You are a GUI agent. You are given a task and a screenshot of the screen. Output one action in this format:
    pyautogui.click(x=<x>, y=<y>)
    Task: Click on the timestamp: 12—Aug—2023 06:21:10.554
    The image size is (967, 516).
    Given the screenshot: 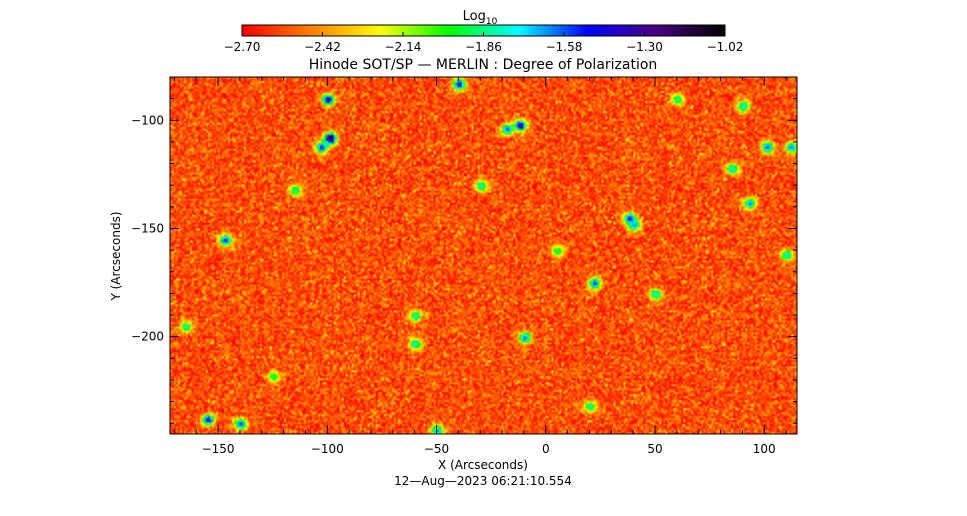 What is the action you would take?
    pyautogui.click(x=483, y=481)
    